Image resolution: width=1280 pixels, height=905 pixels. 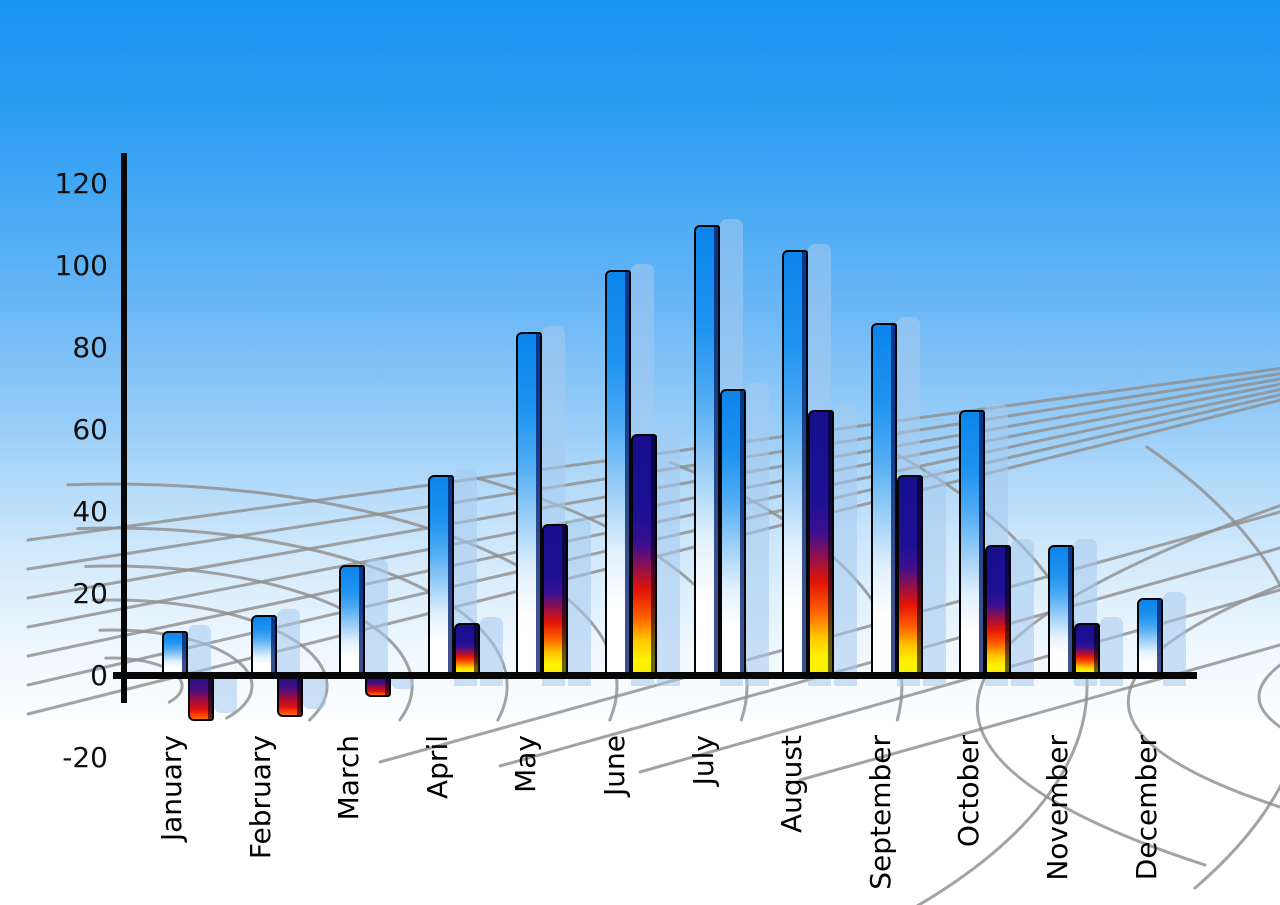 I want to click on month-label-december: December, so click(x=1146, y=808).